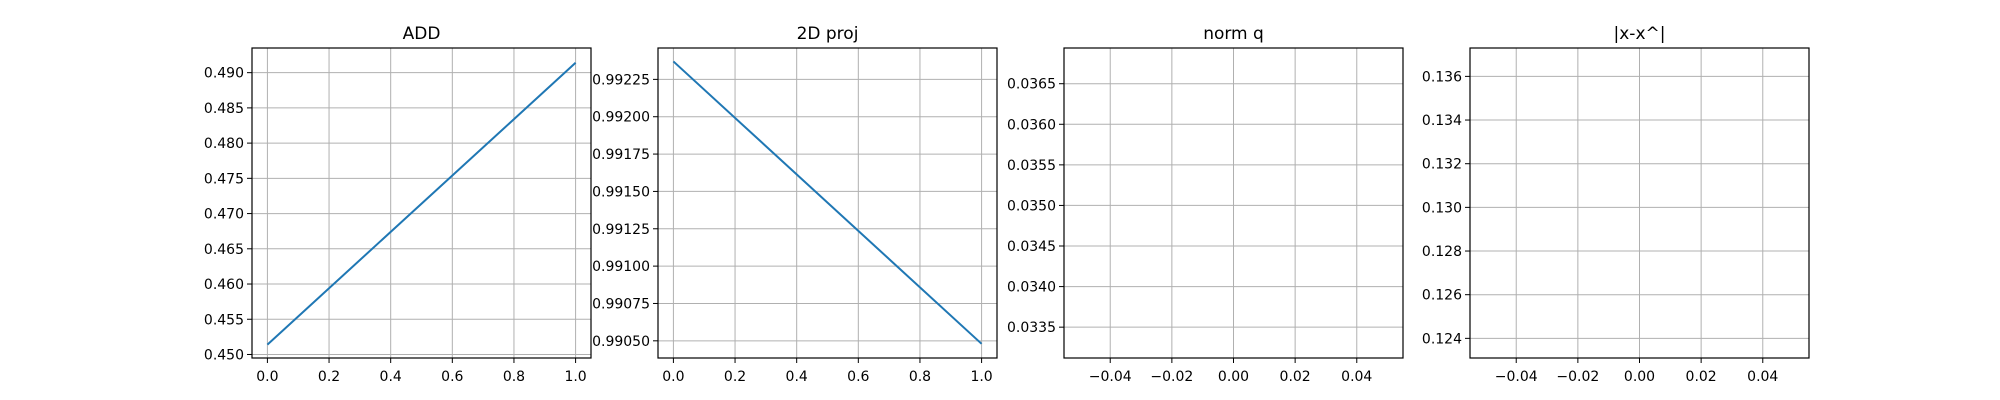 The height and width of the screenshot is (400, 2000). What do you see at coordinates (224, 74) in the screenshot?
I see `y-tick-label: 0.490` at bounding box center [224, 74].